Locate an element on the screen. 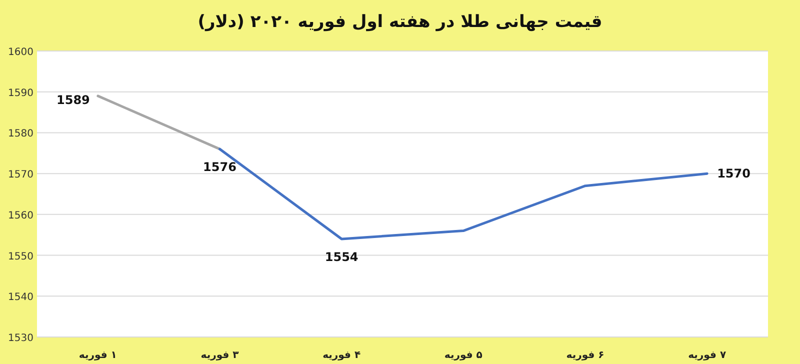 The height and width of the screenshot is (364, 800). x-tick-label: ۷ فوریه is located at coordinates (707, 355).